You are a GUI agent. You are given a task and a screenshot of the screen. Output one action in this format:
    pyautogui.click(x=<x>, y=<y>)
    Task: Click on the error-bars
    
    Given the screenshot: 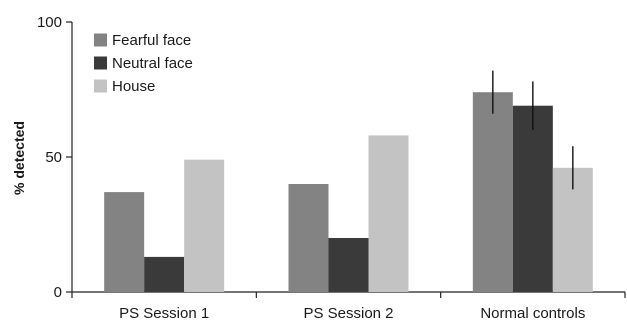 What is the action you would take?
    pyautogui.click(x=533, y=130)
    